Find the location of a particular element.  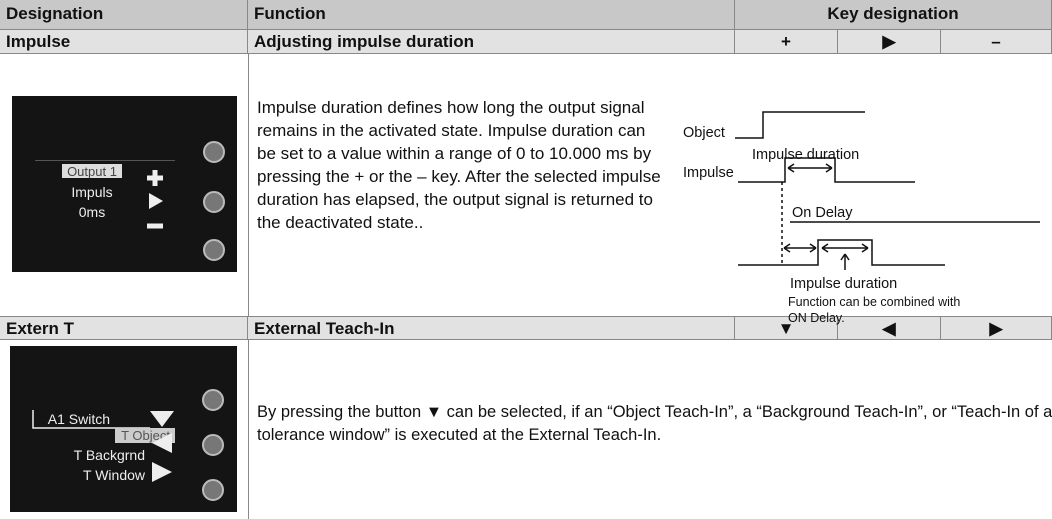

key: – is located at coordinates (996, 42).